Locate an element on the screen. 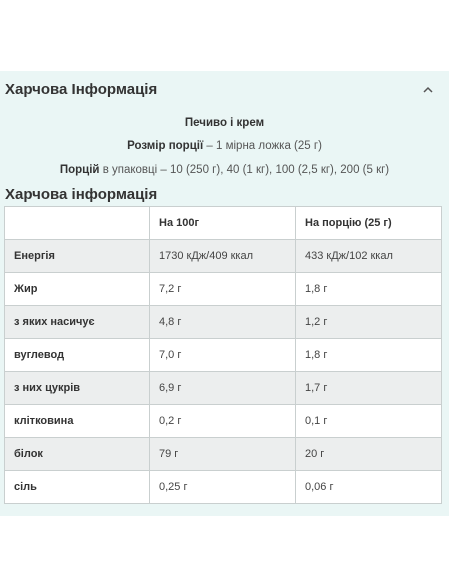  table-row: сіль 0,25 г 0,06 г is located at coordinates (223, 487).